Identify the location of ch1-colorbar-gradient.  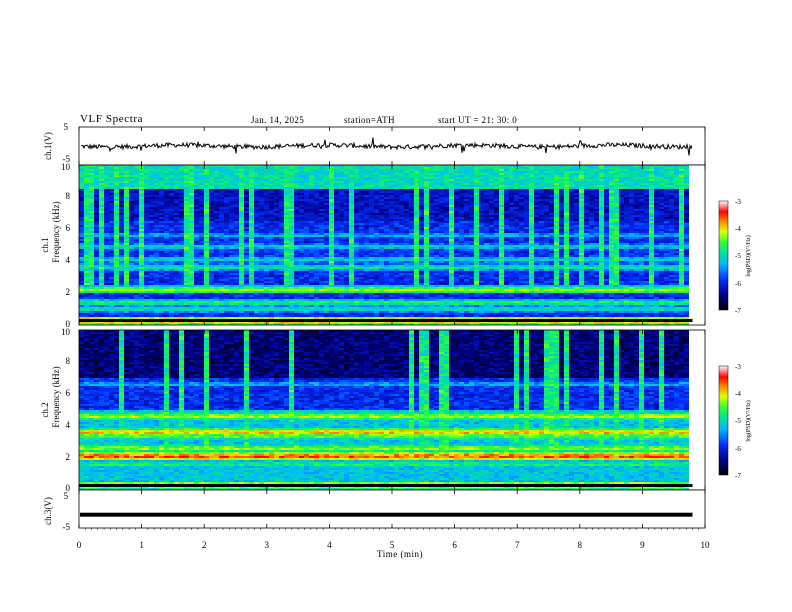
(723, 255).